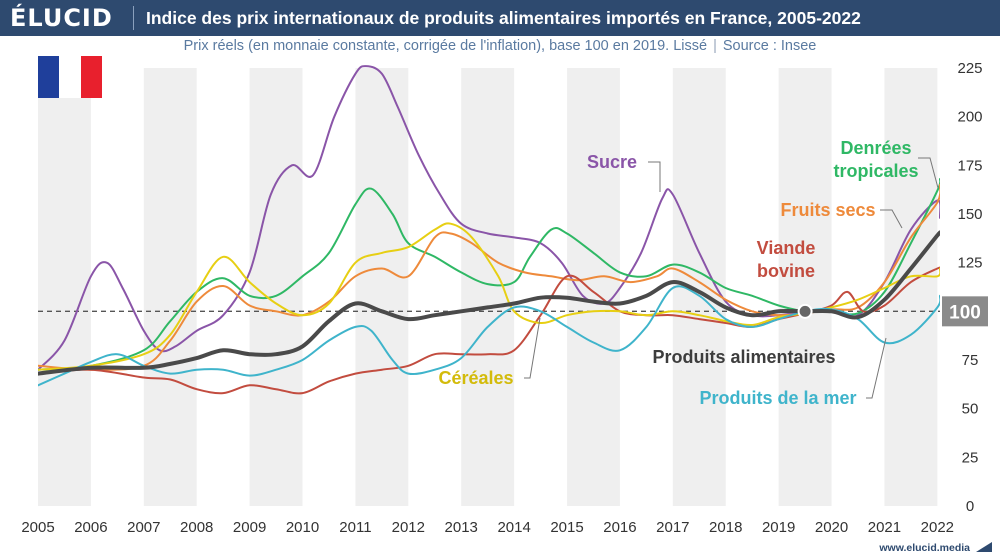  I want to click on footer-url-text: www.elucid.media, so click(924, 548).